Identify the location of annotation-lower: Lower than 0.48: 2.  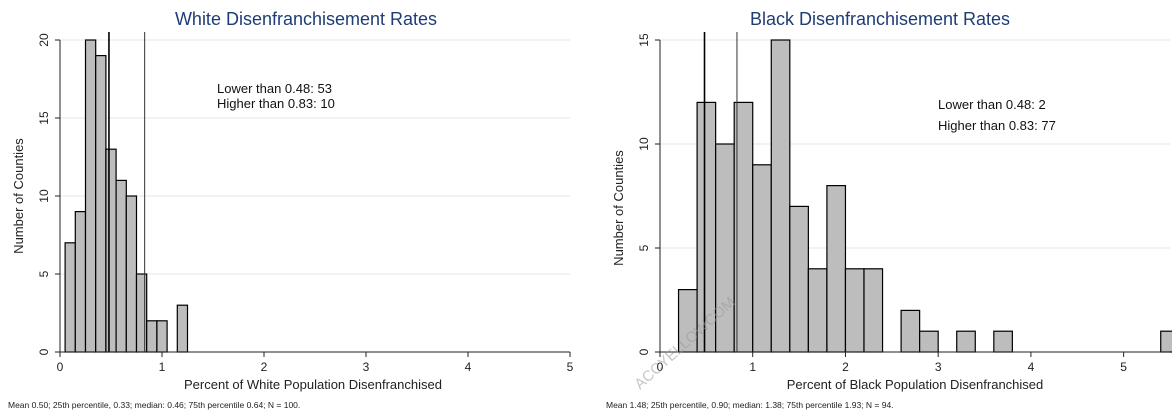
(992, 104).